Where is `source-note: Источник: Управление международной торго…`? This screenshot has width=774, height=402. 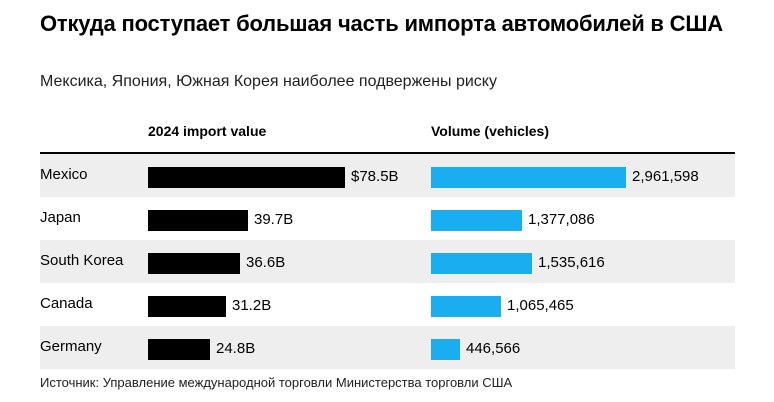 source-note: Источник: Управление международной торго… is located at coordinates (276, 382).